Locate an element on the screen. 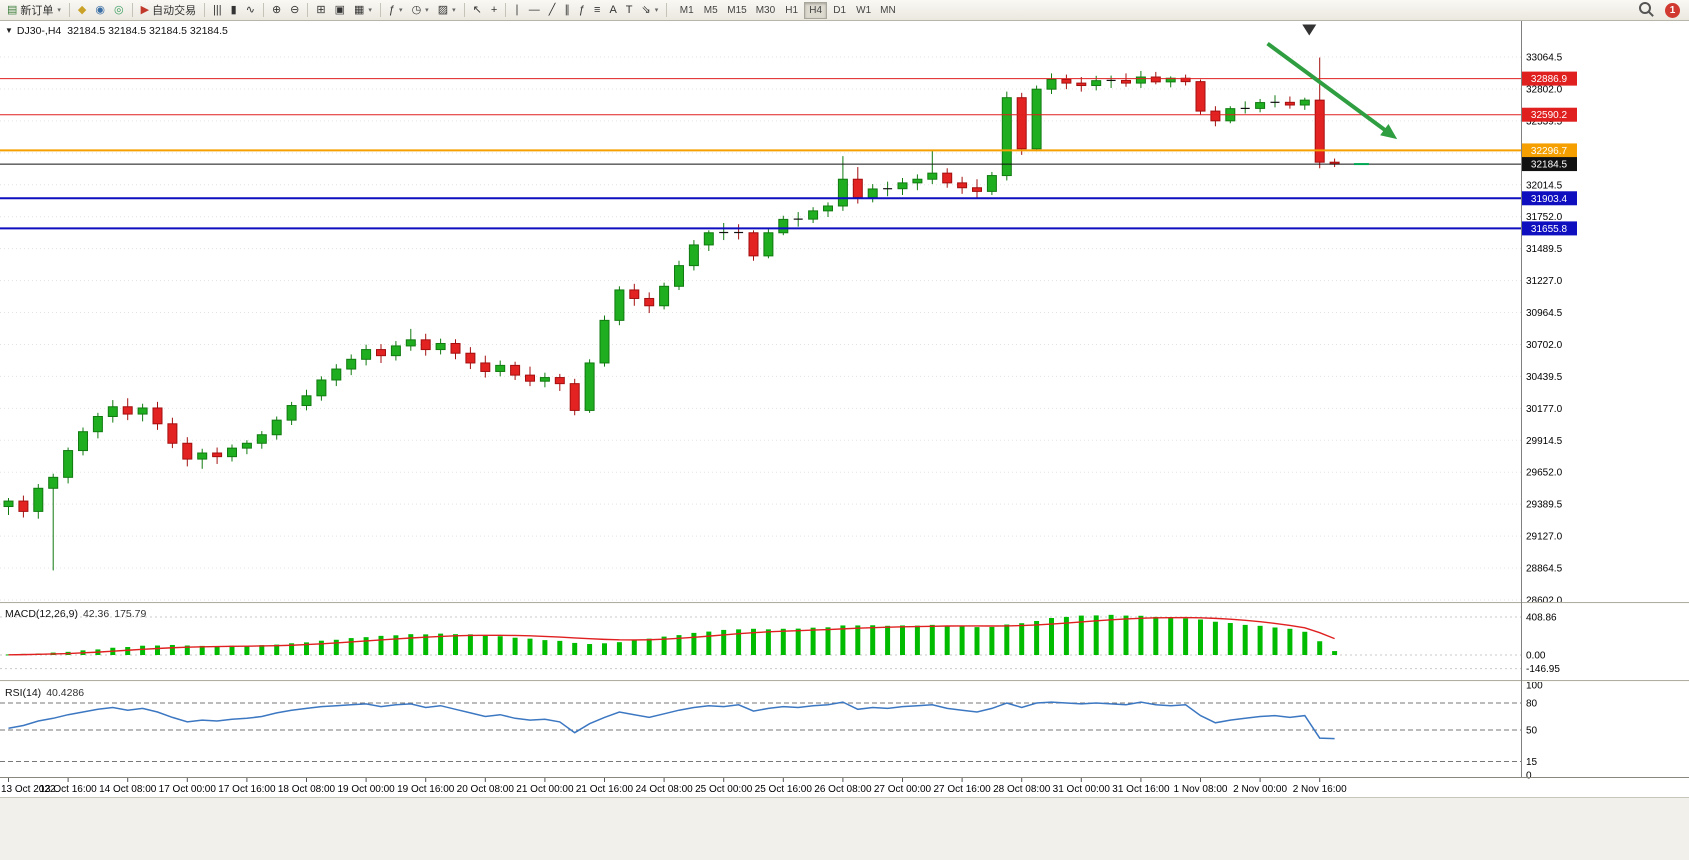  symbol-dropdown-icon: ▼ is located at coordinates (9, 30).